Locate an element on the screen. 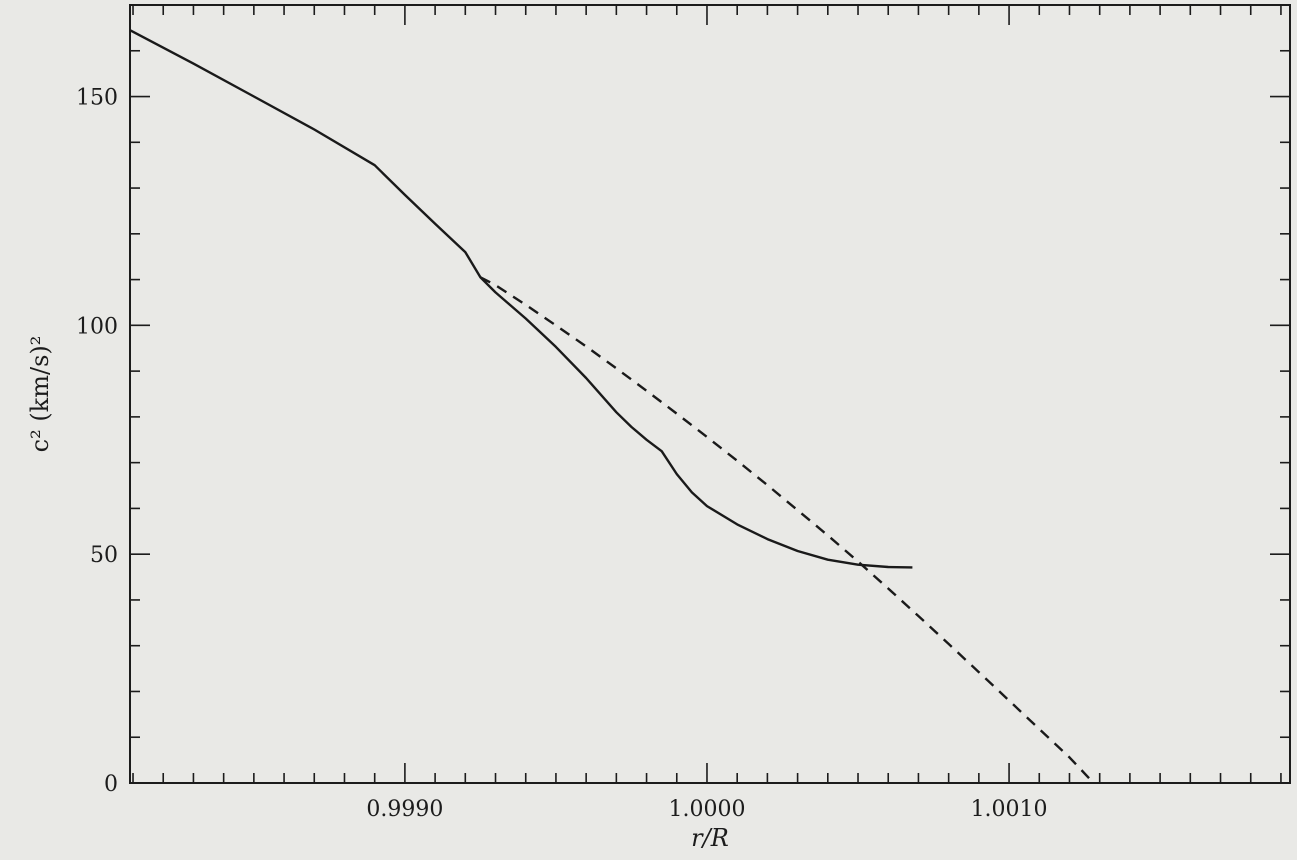 This screenshot has width=1297, height=860. x-tick-label: 1.0000 is located at coordinates (706, 809).